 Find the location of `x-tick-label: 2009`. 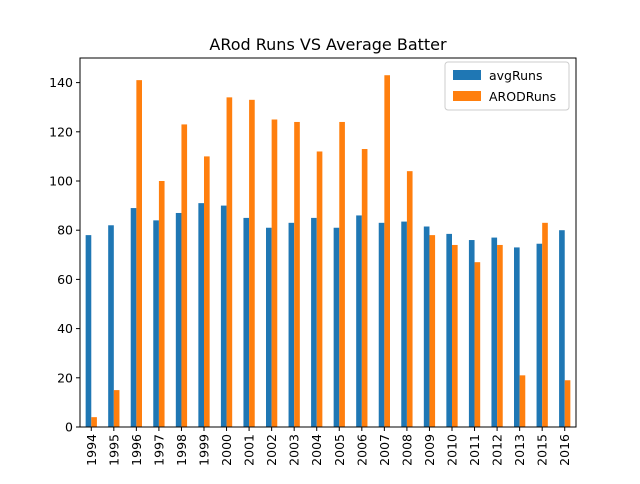

x-tick-label: 2009 is located at coordinates (429, 450).